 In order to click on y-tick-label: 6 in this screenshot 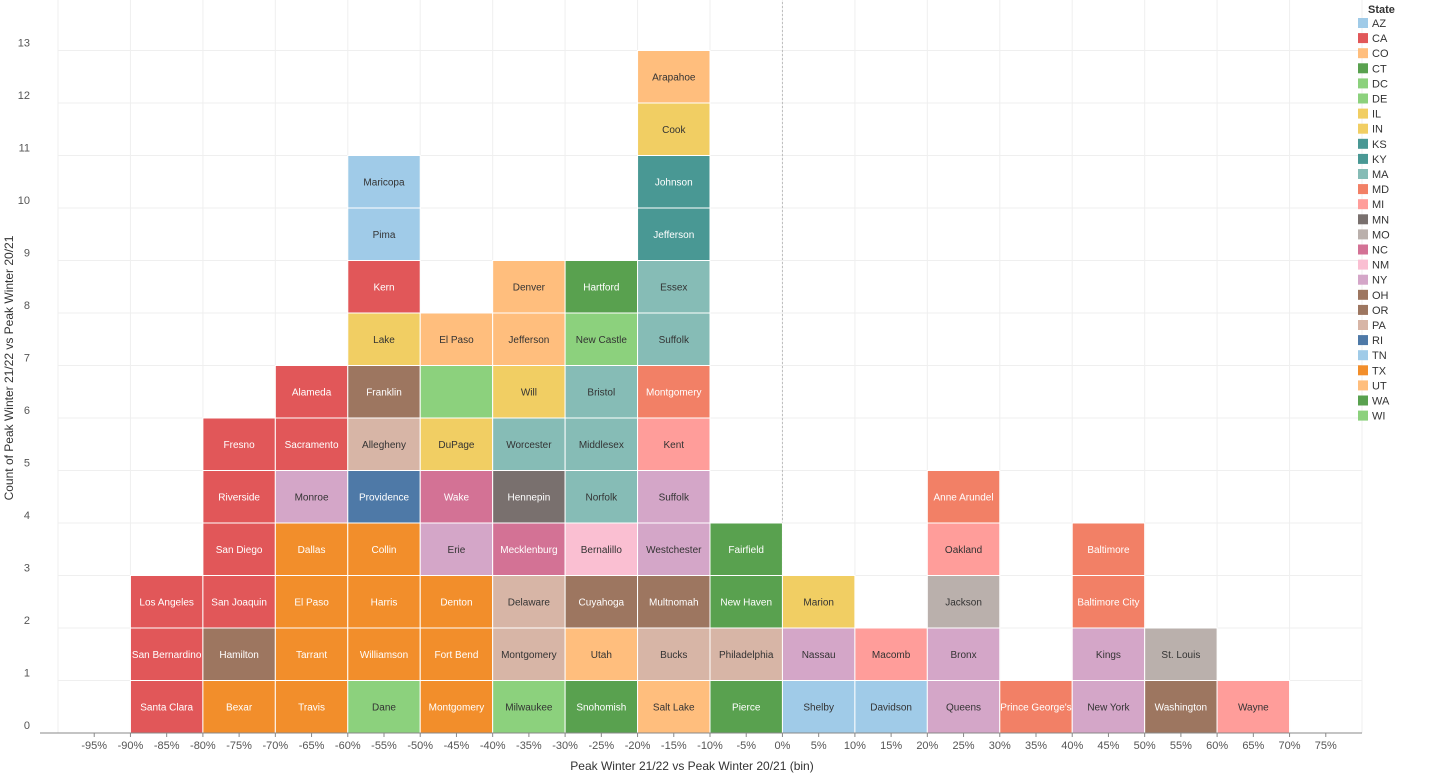, I will do `click(27, 411)`.